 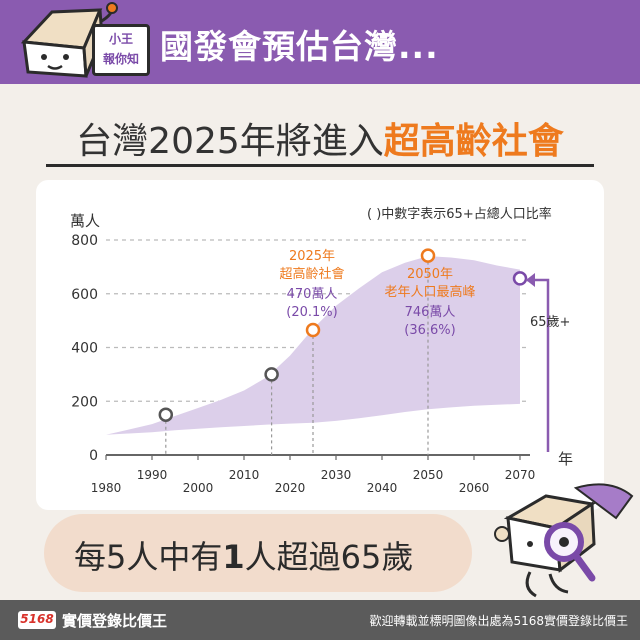 What do you see at coordinates (84, 295) in the screenshot?
I see `y-tick-label: 600` at bounding box center [84, 295].